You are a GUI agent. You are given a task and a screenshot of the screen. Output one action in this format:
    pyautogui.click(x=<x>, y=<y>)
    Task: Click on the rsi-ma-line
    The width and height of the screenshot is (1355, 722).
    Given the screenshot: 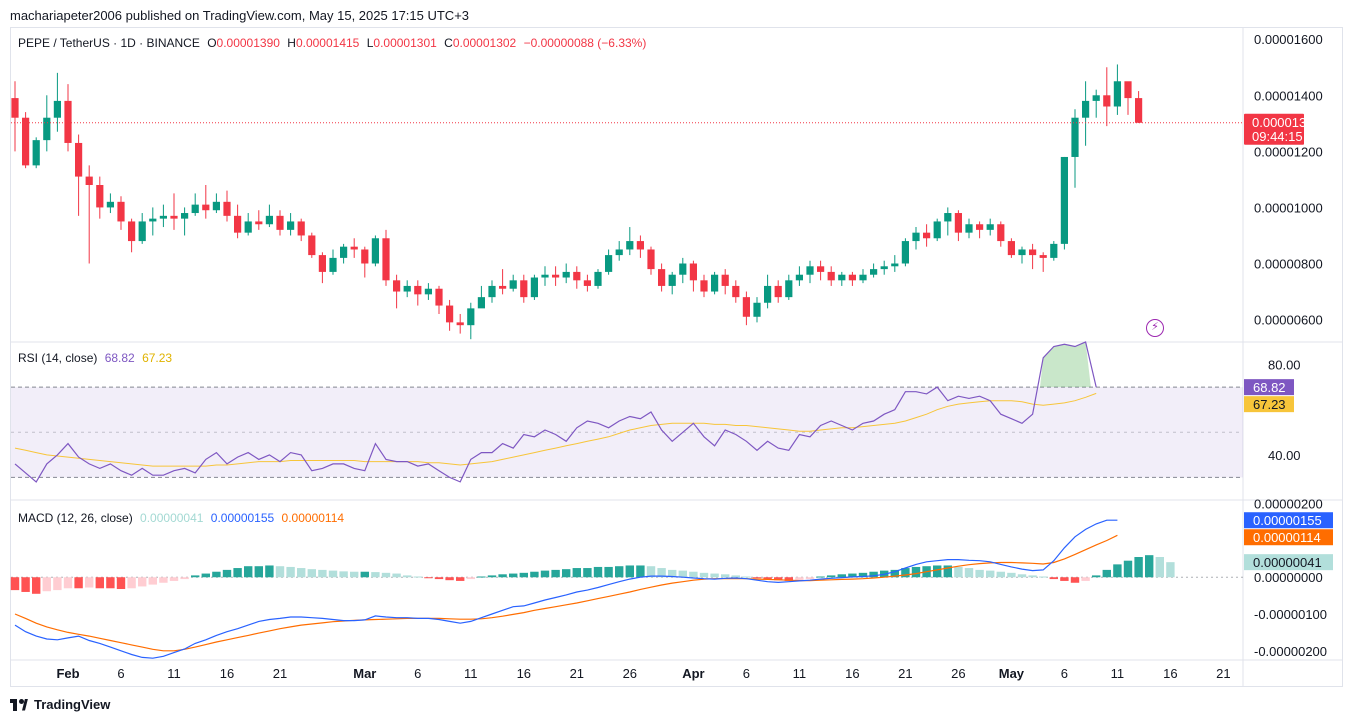 What is the action you would take?
    pyautogui.click(x=555, y=429)
    